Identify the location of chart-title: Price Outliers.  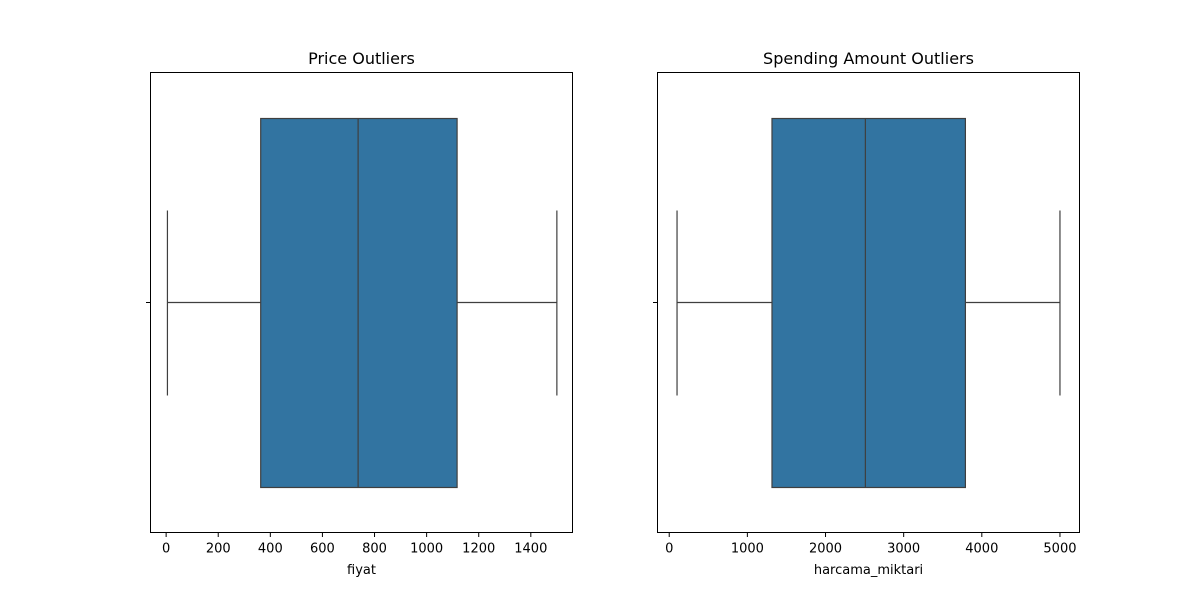
(361, 58).